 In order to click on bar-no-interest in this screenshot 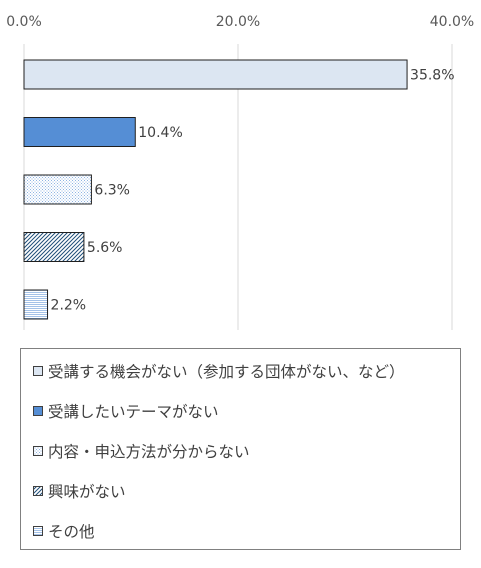, I will do `click(54, 247)`.